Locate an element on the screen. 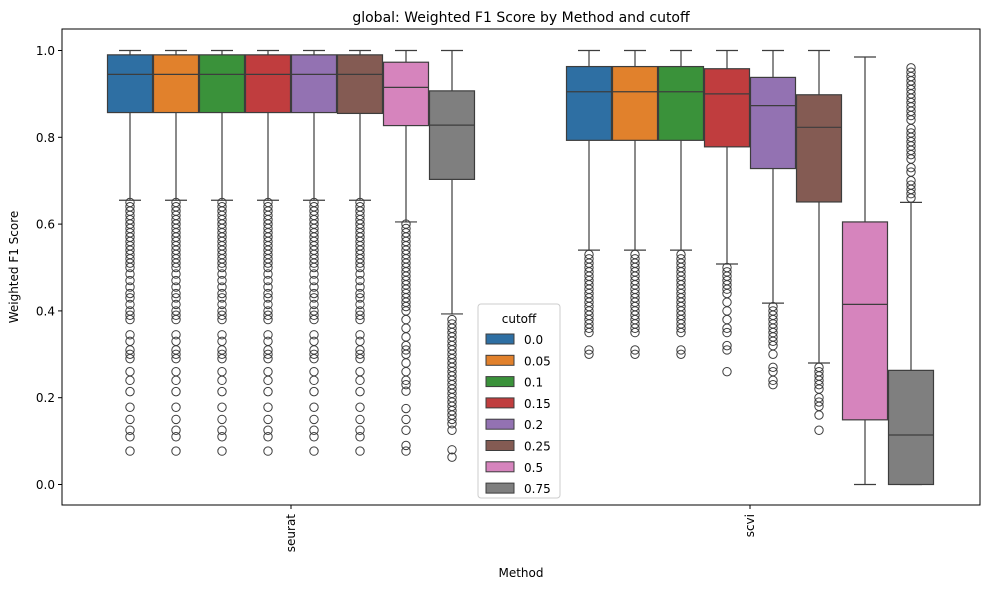 This screenshot has height=589, width=989. box-seurat-0.05 is located at coordinates (176, 252).